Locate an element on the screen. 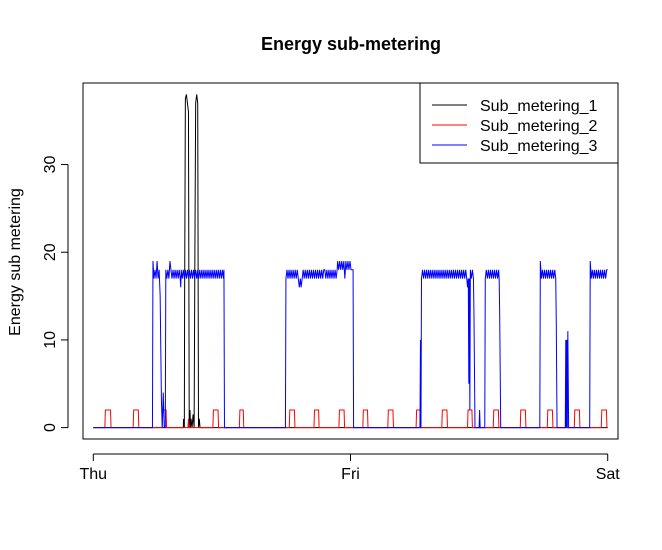 This screenshot has width=662, height=550. x-axis: Thu Fri Sat is located at coordinates (350, 468).